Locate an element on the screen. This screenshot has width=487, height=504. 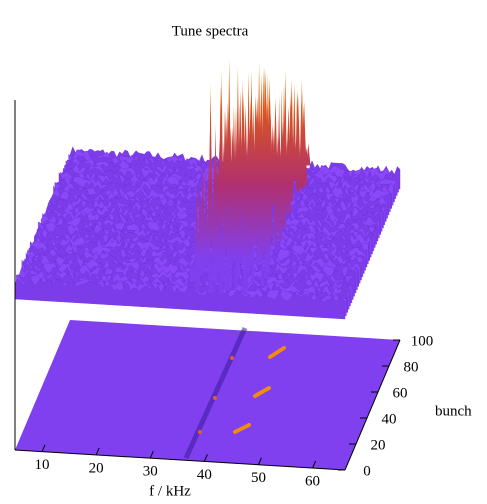
x-tick-label: 10 is located at coordinates (42, 465).